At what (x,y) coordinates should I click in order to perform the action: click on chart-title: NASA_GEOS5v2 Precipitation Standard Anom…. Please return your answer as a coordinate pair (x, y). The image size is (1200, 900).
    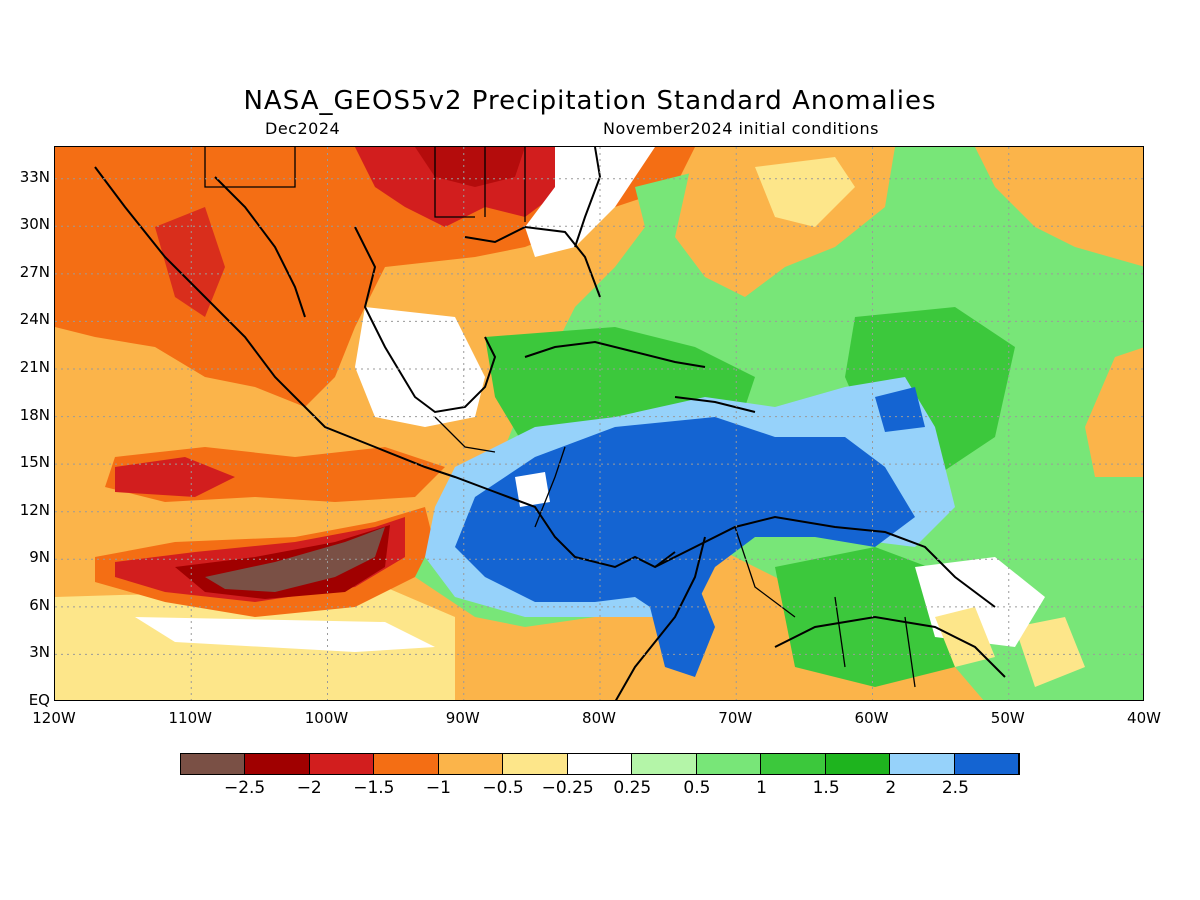
    Looking at the image, I should click on (590, 101).